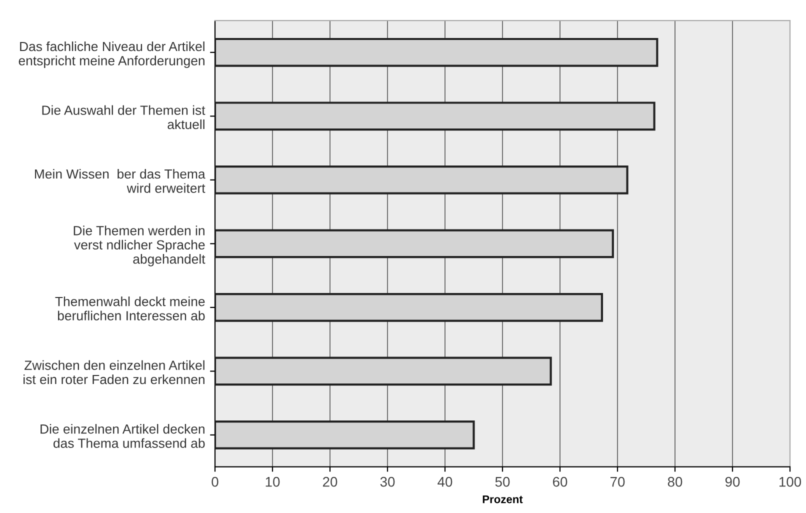 The height and width of the screenshot is (513, 806). What do you see at coordinates (732, 481) in the screenshot?
I see `x-tick-label: 90` at bounding box center [732, 481].